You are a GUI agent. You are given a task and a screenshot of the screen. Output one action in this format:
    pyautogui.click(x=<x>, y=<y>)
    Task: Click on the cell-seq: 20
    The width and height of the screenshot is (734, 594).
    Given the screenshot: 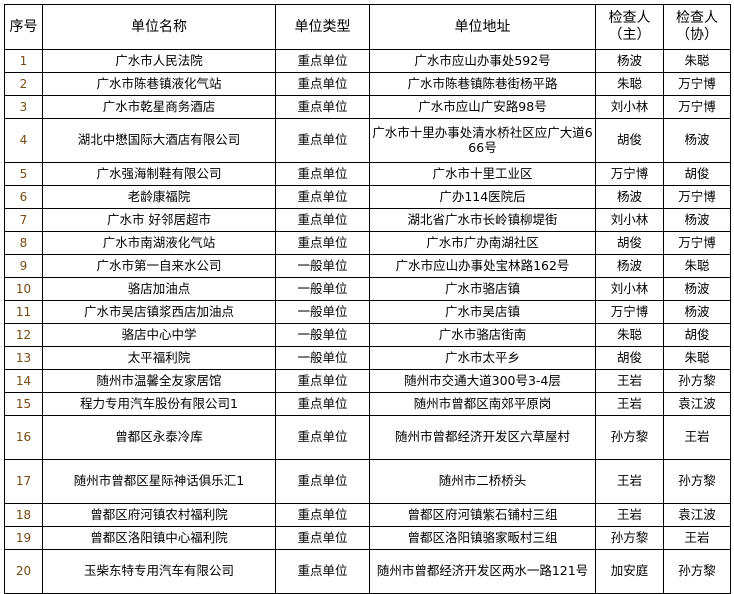 What is the action you would take?
    pyautogui.click(x=23, y=571)
    